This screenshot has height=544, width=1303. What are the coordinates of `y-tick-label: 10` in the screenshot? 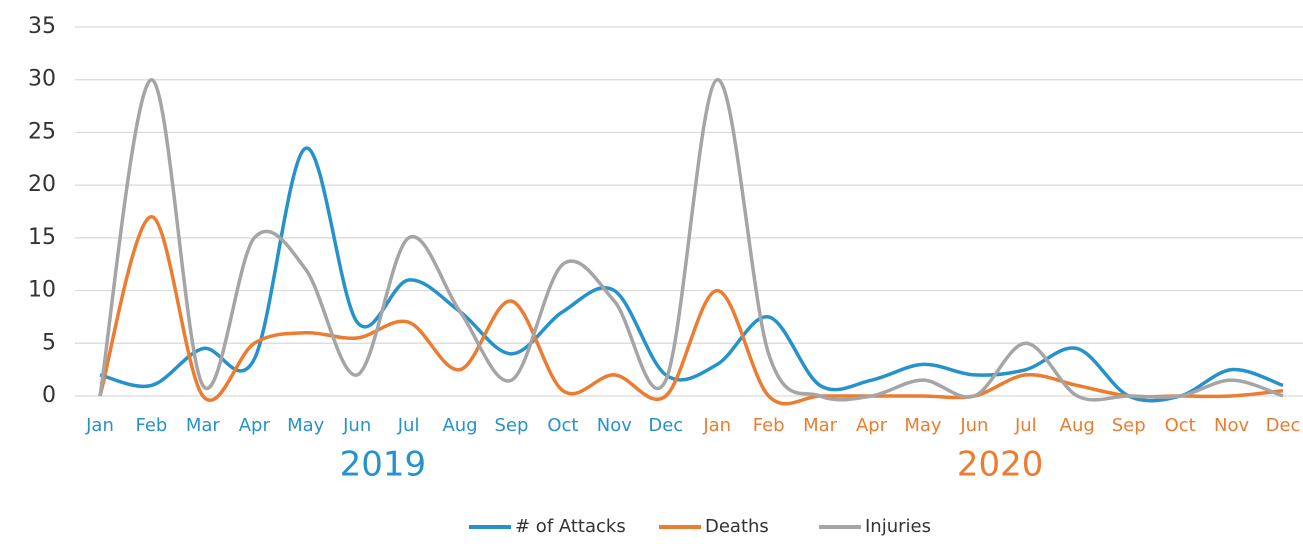 It's located at (42, 290).